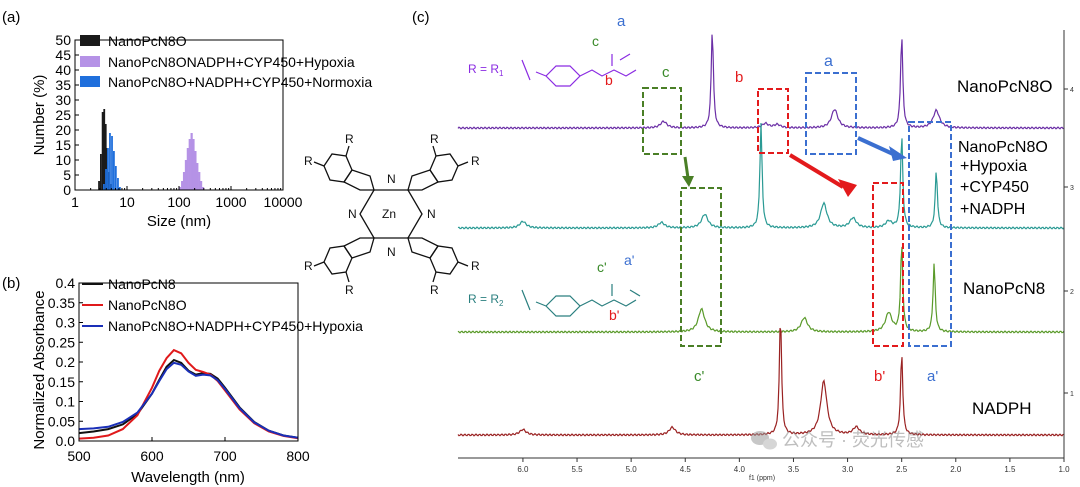 This screenshot has height=487, width=1080. Describe the element at coordinates (63, 160) in the screenshot. I see `y-tick-label-a-2: 10` at that location.